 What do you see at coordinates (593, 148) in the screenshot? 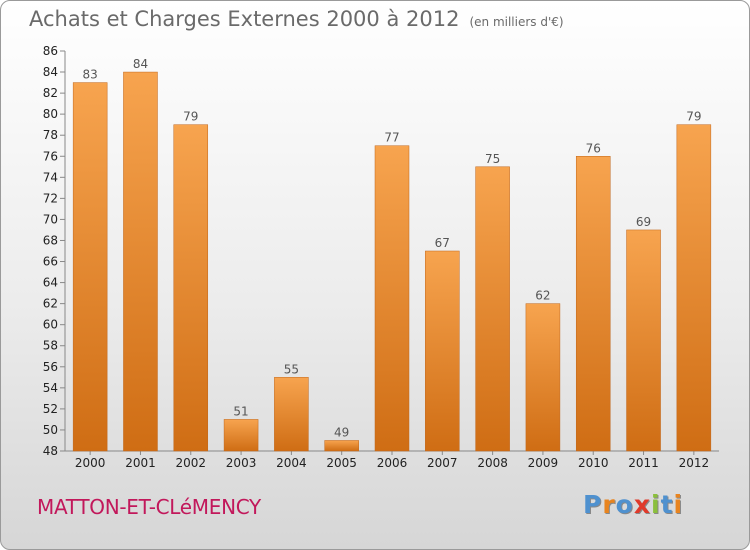
I see `data-label: 76` at bounding box center [593, 148].